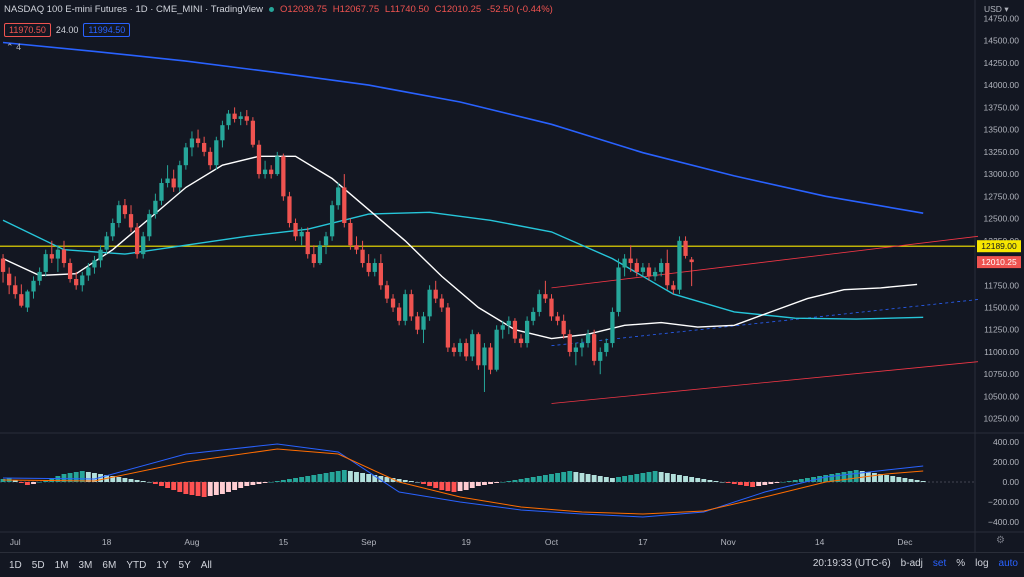 The height and width of the screenshot is (577, 1024). I want to click on macd-tick-label: −200.00, so click(1003, 502).